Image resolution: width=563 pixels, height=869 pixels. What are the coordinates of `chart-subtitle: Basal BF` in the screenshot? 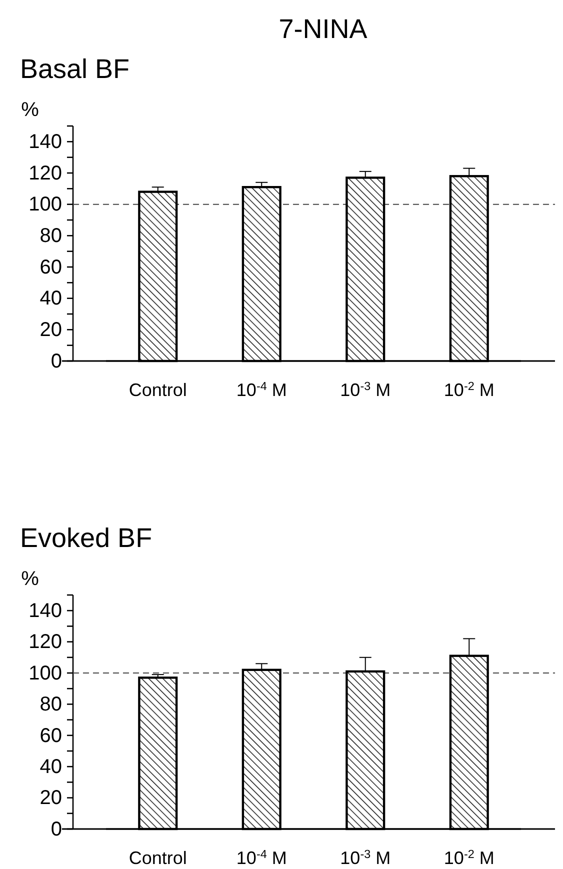 It's located at (75, 69).